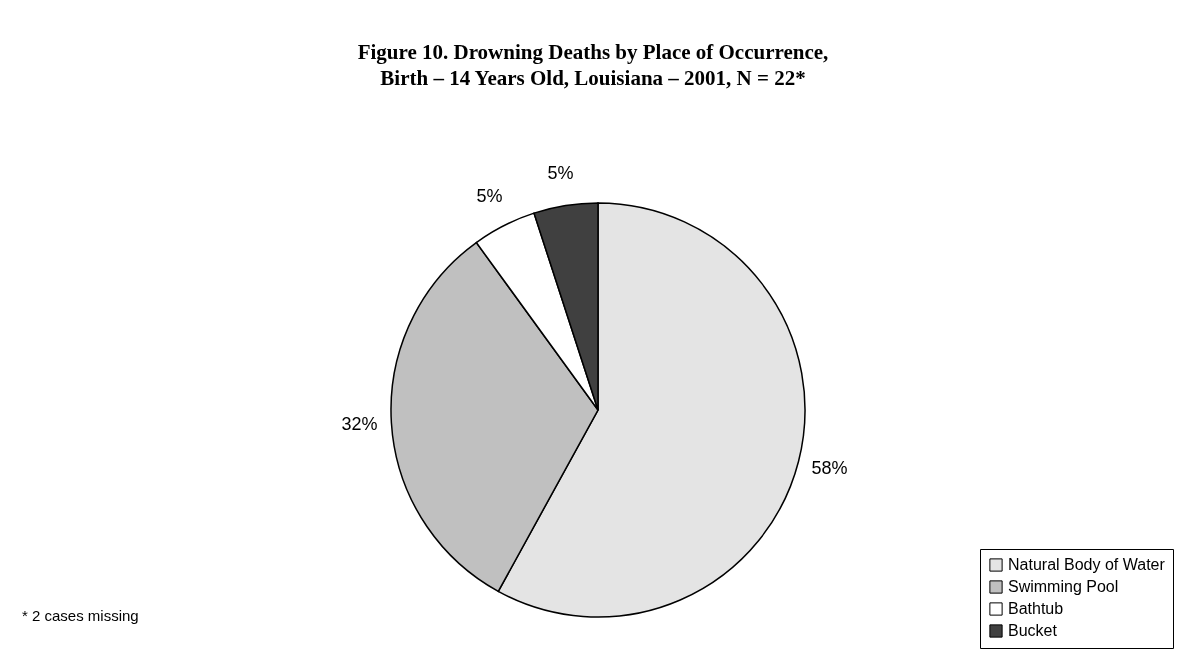  I want to click on legend-label: Bathtub, so click(1036, 608).